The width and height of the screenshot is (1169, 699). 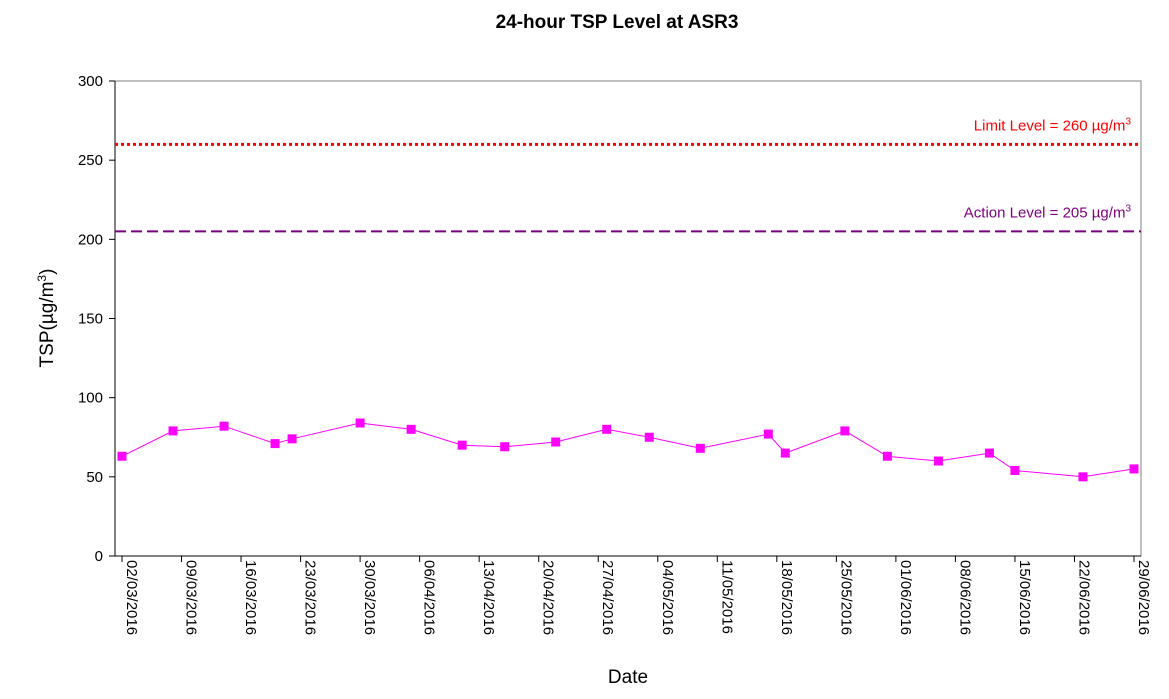 What do you see at coordinates (964, 597) in the screenshot?
I see `x-tick-label: 08/06/2016` at bounding box center [964, 597].